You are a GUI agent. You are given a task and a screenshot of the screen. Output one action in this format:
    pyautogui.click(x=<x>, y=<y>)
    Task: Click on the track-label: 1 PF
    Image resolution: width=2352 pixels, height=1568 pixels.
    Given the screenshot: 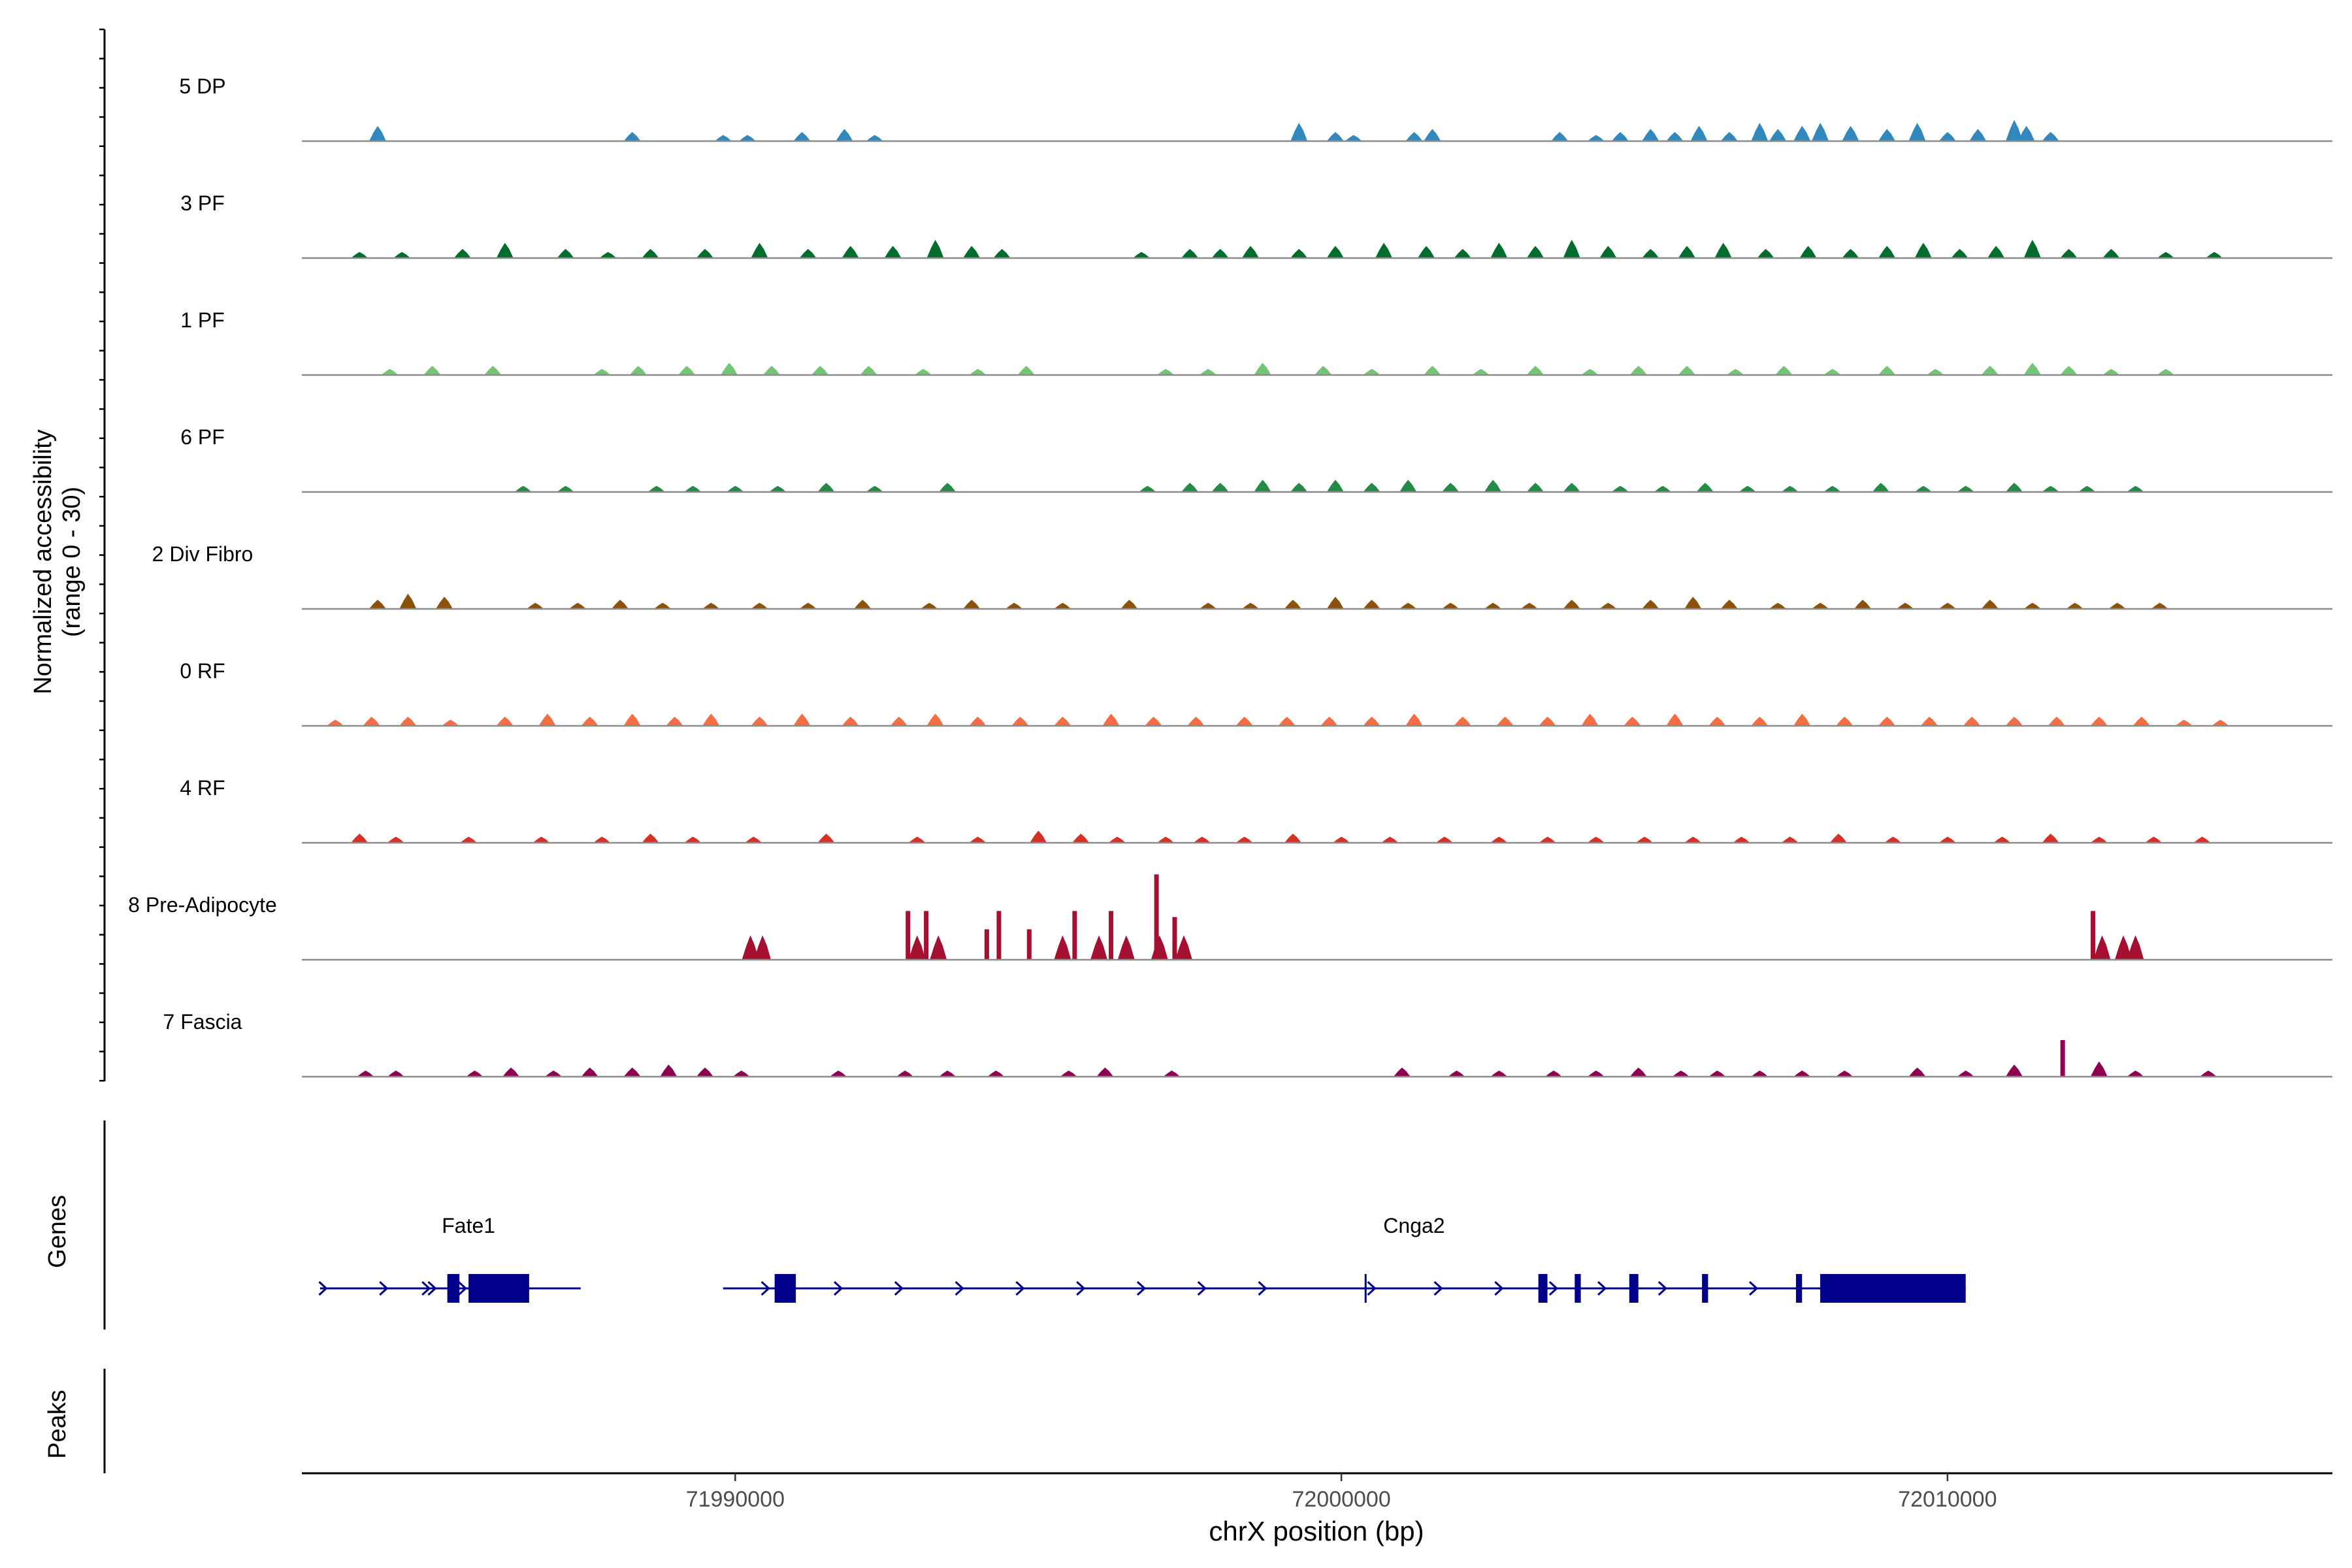 What is the action you would take?
    pyautogui.click(x=202, y=320)
    